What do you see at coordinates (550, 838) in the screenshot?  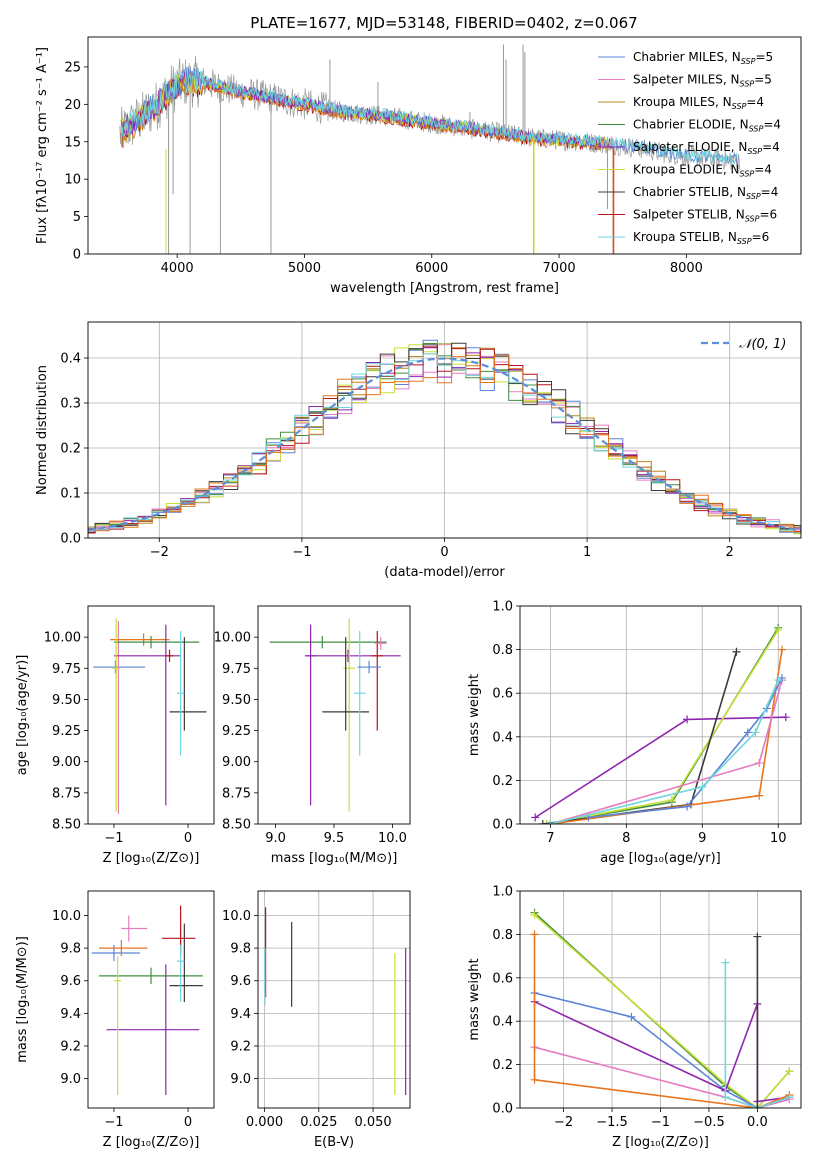 I see `x-tick-label: 7` at bounding box center [550, 838].